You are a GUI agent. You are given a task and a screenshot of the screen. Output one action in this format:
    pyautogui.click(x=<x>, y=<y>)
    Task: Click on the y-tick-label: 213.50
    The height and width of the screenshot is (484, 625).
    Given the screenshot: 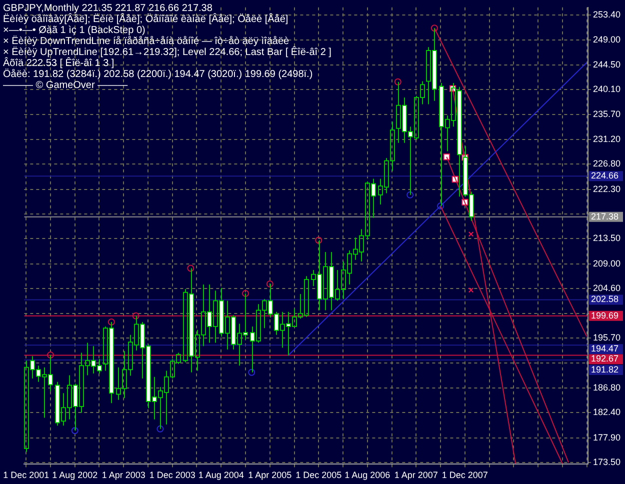 What is the action you would take?
    pyautogui.click(x=607, y=238)
    